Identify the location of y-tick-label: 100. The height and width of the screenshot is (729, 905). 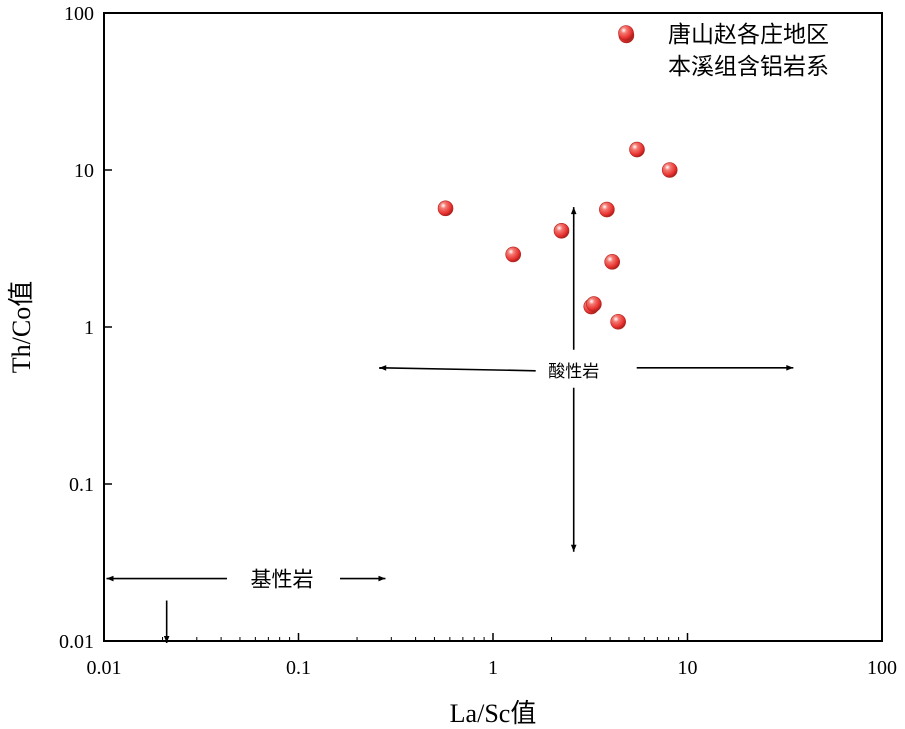
(79, 14).